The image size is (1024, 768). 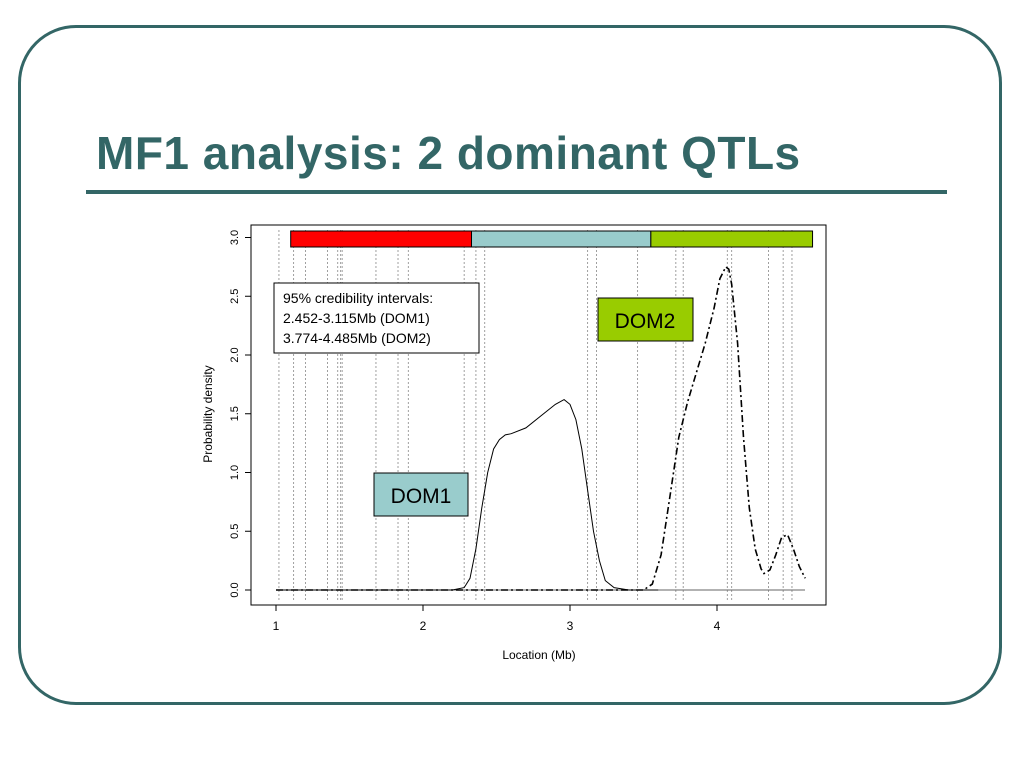 What do you see at coordinates (235, 531) in the screenshot?
I see `y-tick-label-1: 0.5` at bounding box center [235, 531].